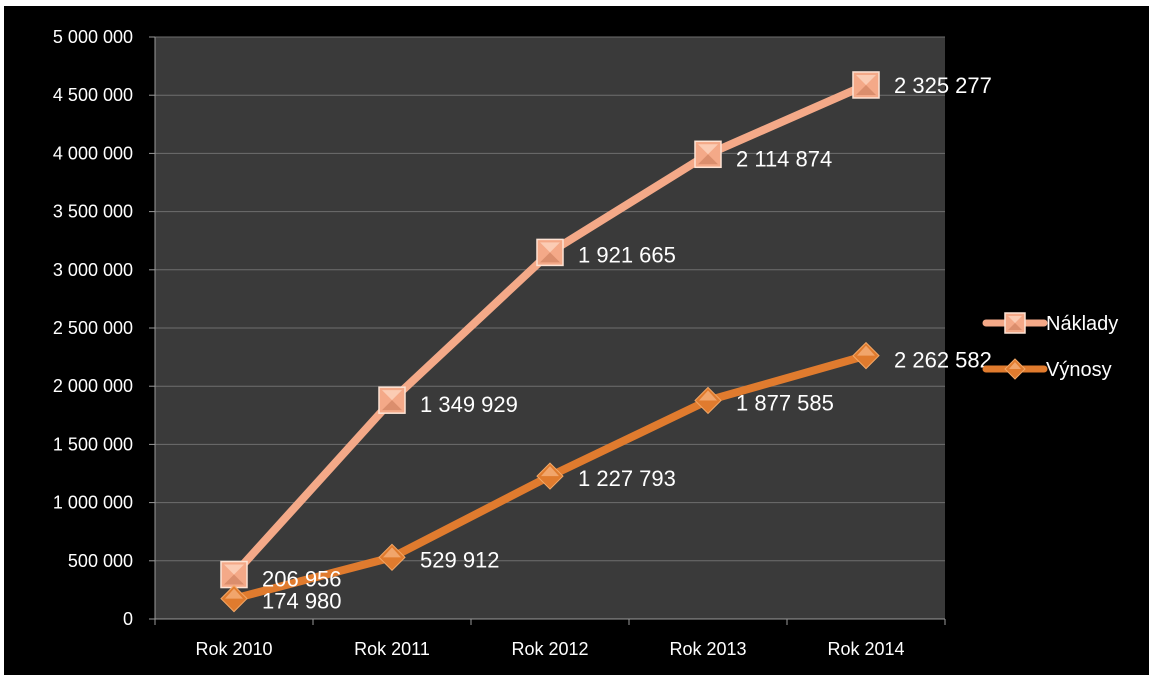  I want to click on y-tick-label: 2 500 000, so click(93, 328).